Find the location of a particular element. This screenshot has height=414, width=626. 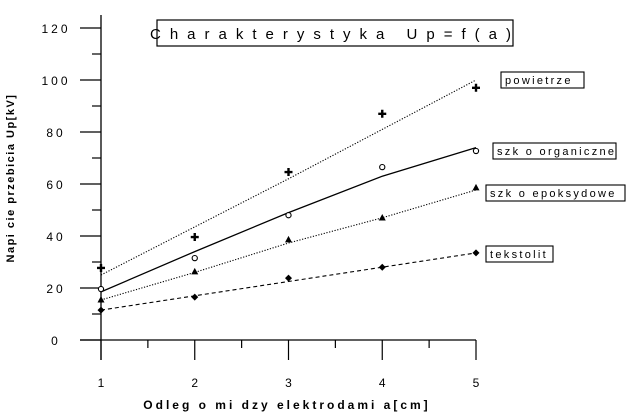

legend-item: szk o organiczne is located at coordinates (554, 151).